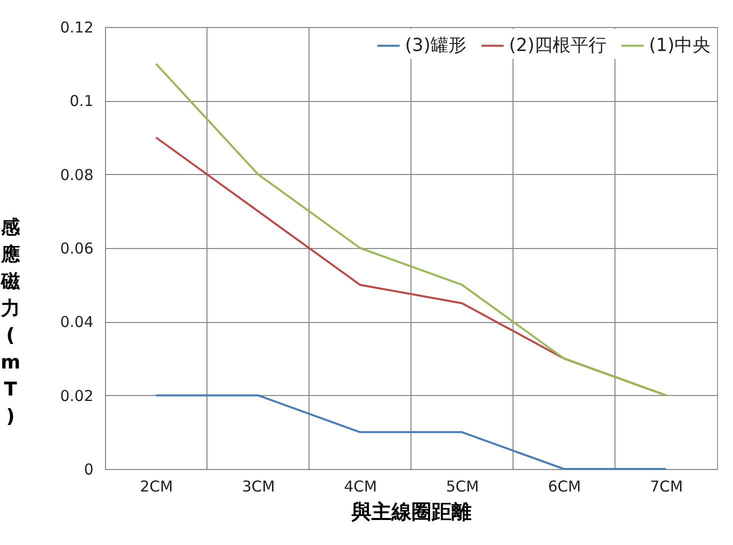 The width and height of the screenshot is (733, 545). I want to click on legend-label: (3)罐形, so click(435, 45).